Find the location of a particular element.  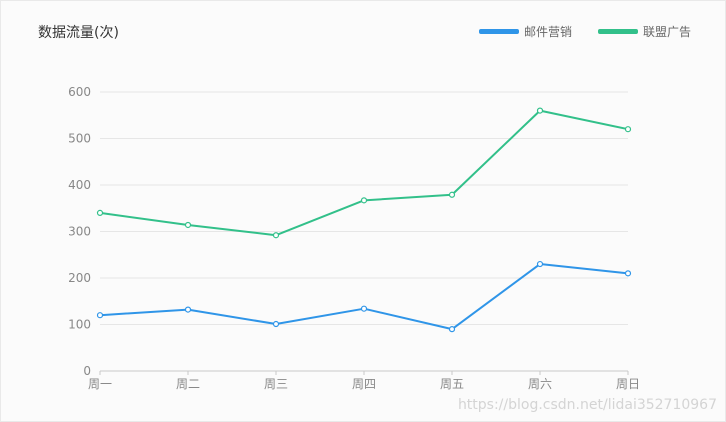

chart-title: 数据流量(次) is located at coordinates (78, 33).